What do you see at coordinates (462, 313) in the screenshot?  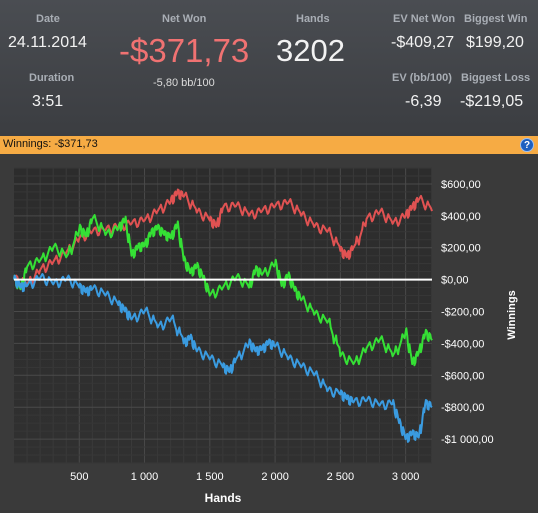 I see `y-tick-label: -$200,00` at bounding box center [462, 313].